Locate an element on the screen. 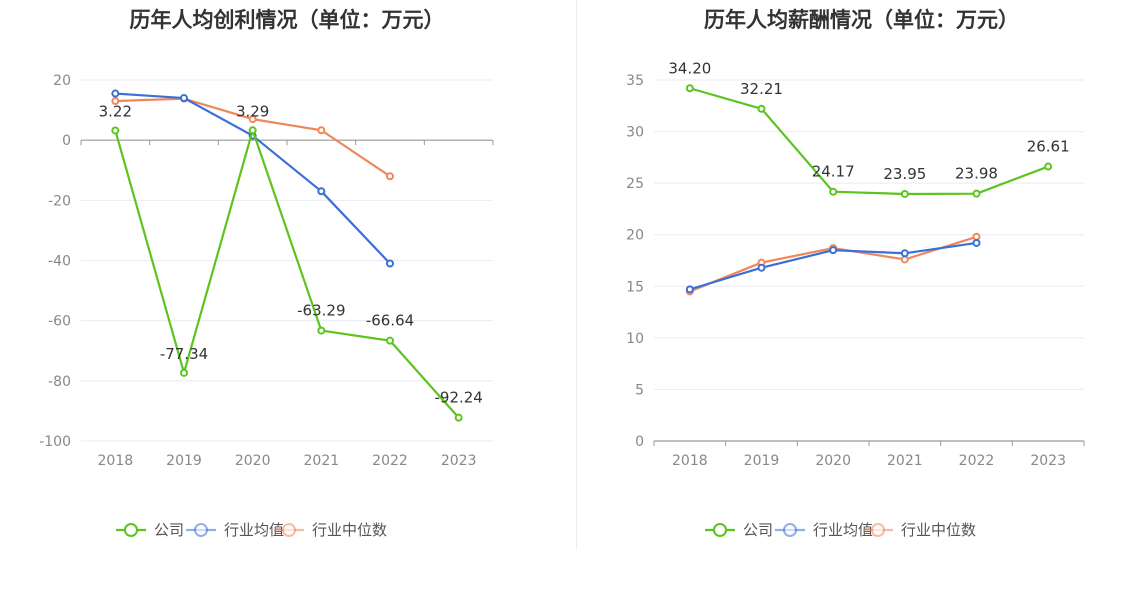 This screenshot has width=1148, height=589. y-tick-label: 25 is located at coordinates (635, 184).